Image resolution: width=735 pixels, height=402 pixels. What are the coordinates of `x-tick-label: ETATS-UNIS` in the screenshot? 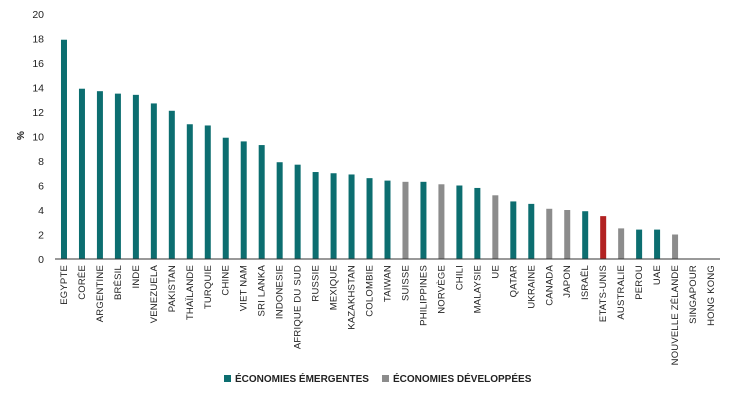 It's located at (603, 293).